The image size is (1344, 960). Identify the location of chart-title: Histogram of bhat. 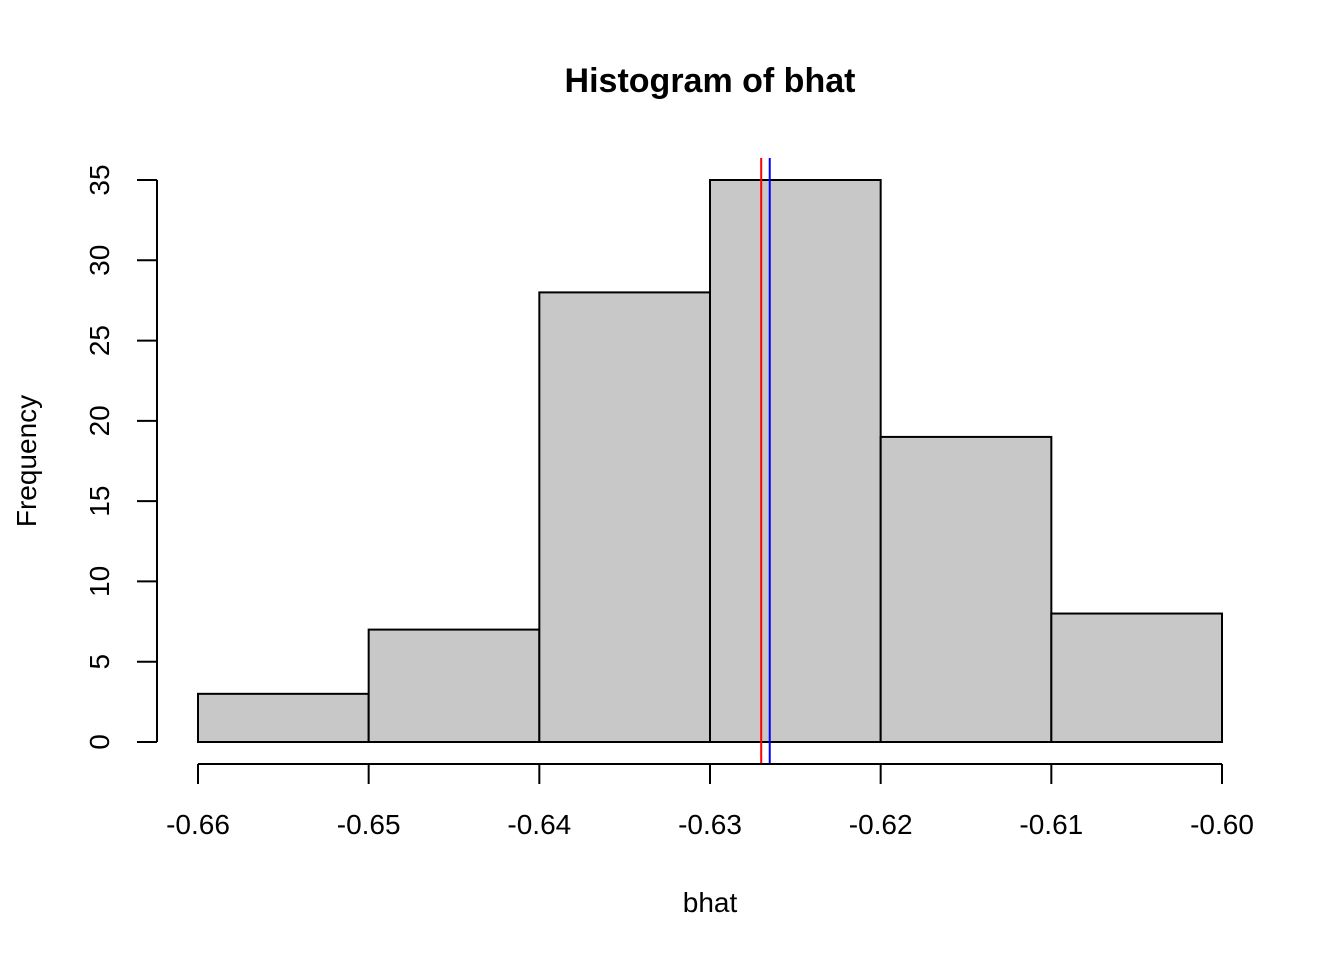
(710, 81).